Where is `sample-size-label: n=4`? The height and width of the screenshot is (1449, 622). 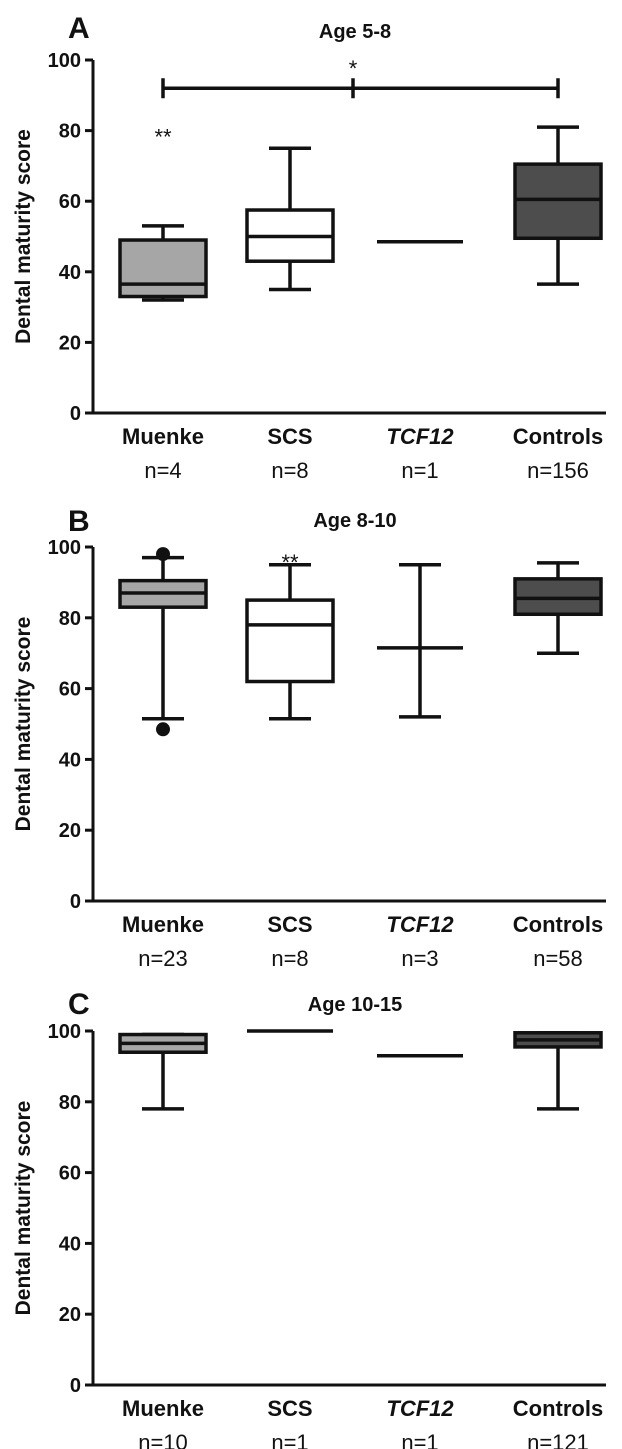
sample-size-label: n=4 is located at coordinates (162, 470).